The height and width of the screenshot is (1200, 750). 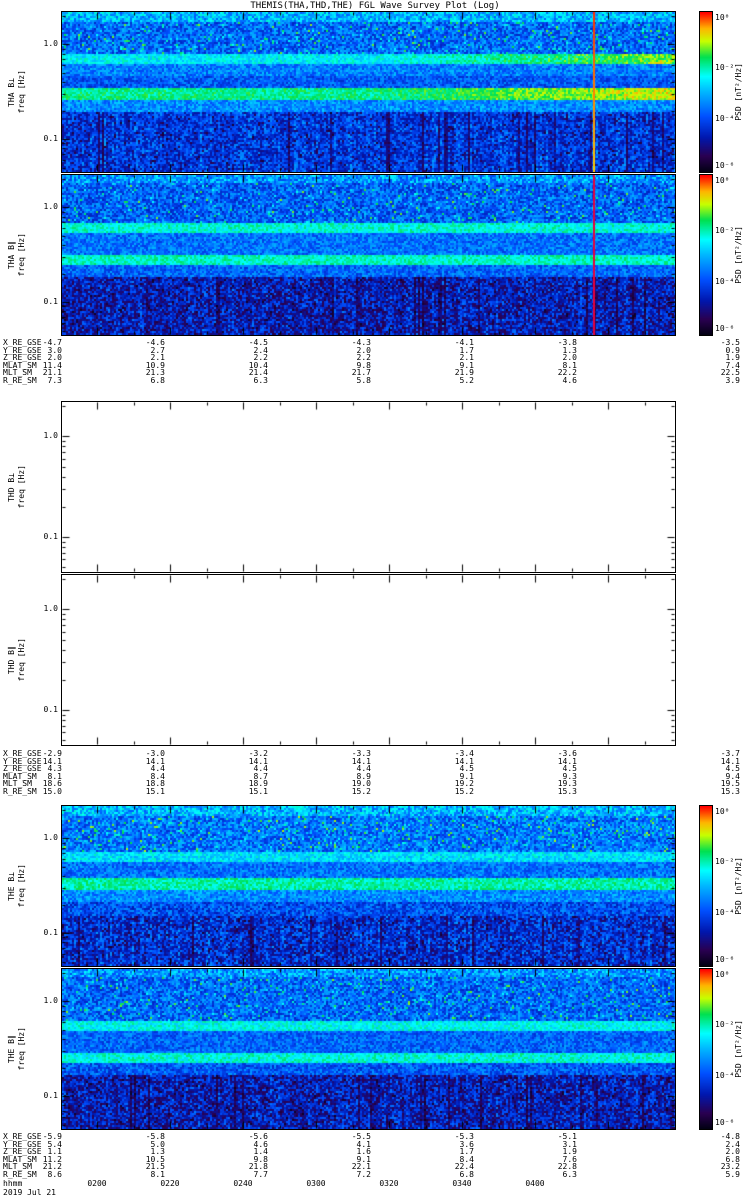 I want to click on the-bperp-axis-labels: THE B⊥ freq [Hz], so click(x=17, y=886).